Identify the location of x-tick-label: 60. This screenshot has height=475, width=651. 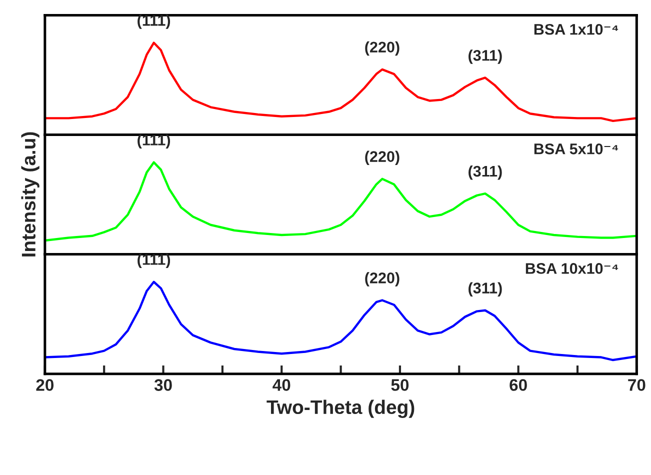
(518, 385).